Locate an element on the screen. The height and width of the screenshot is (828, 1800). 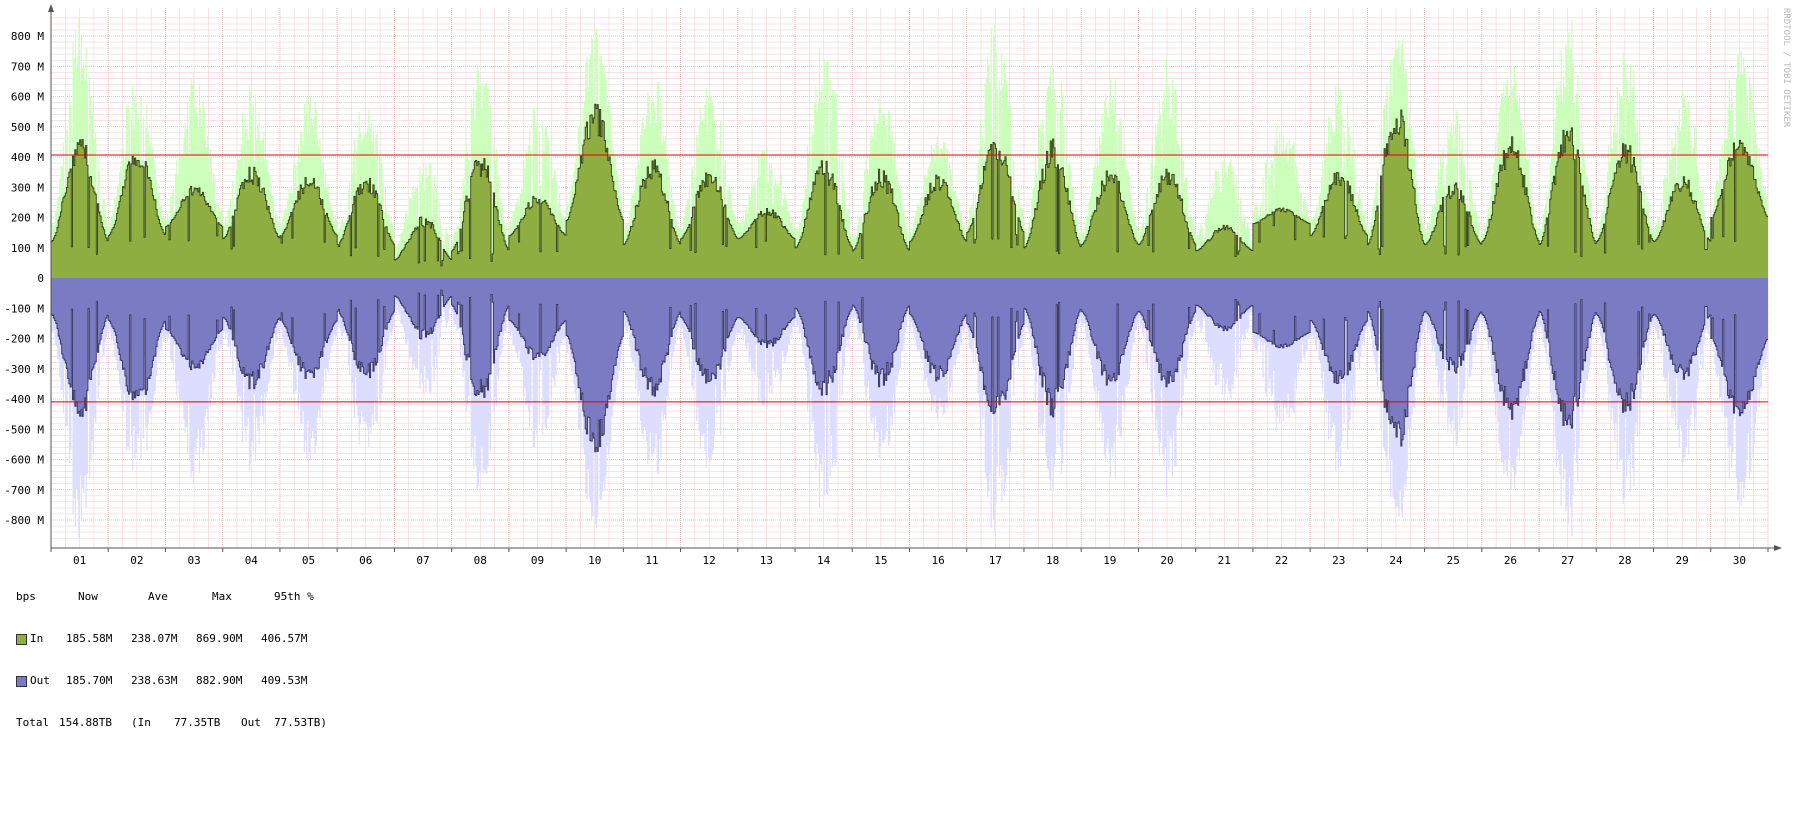
legend-total-in-value: 77.35TB is located at coordinates (197, 722).